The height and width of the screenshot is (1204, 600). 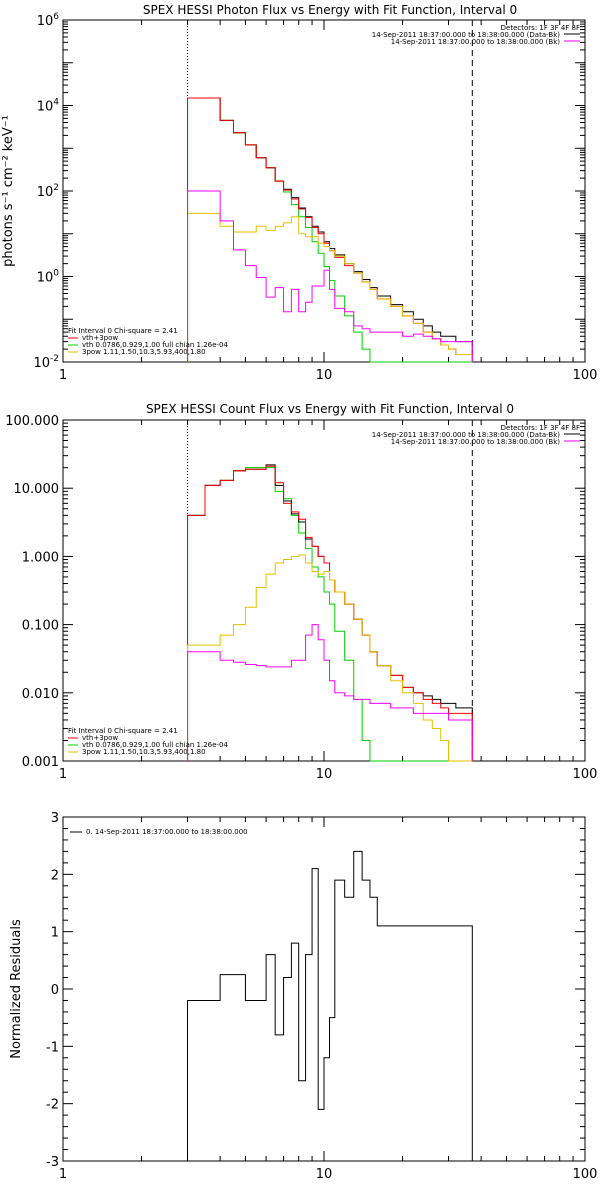 What do you see at coordinates (52, 1105) in the screenshot?
I see `panel3-ytick-label: -2` at bounding box center [52, 1105].